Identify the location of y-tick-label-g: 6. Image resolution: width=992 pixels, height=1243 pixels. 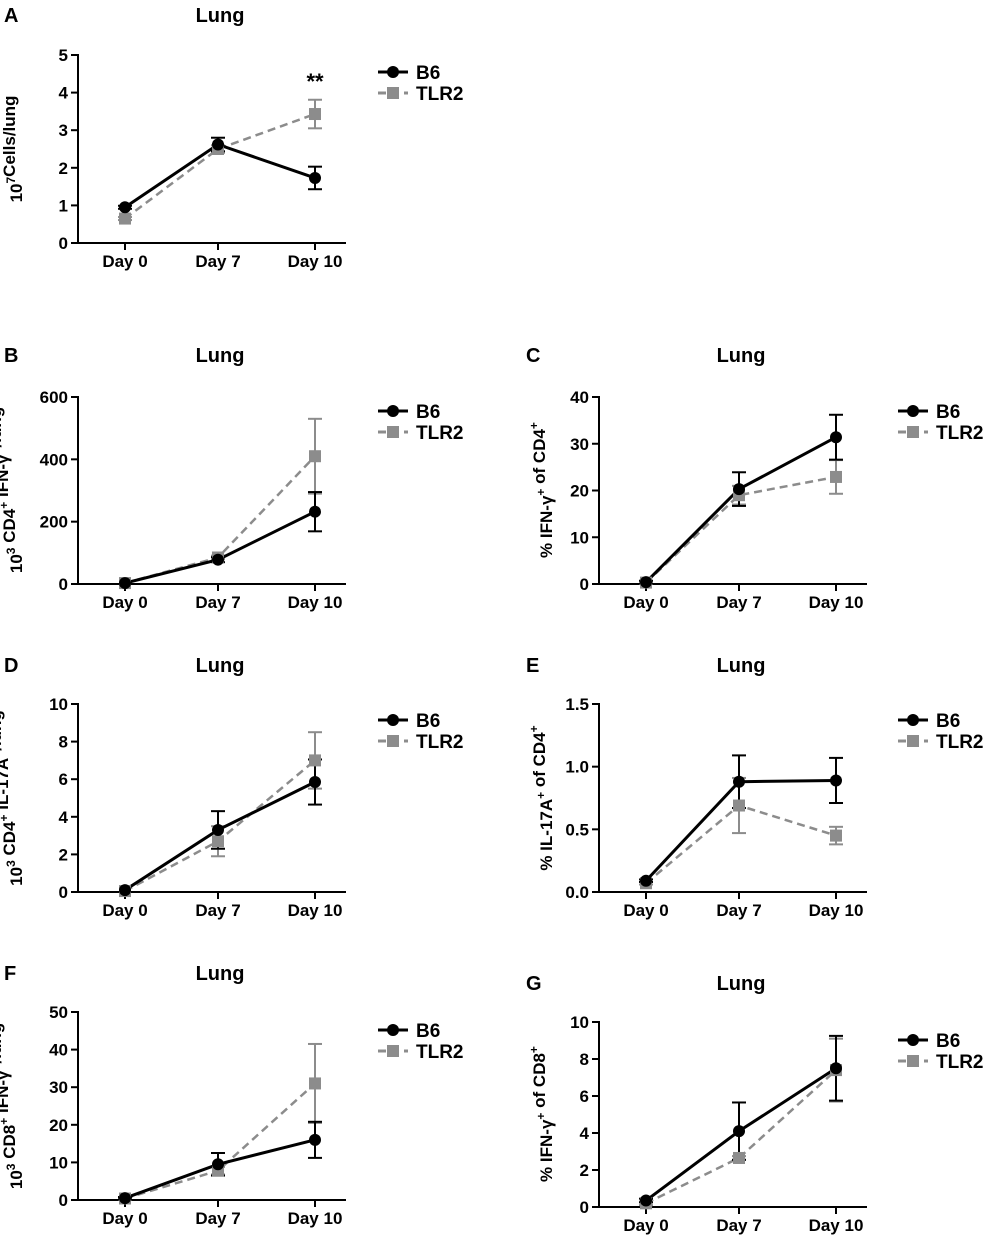
(584, 1096).